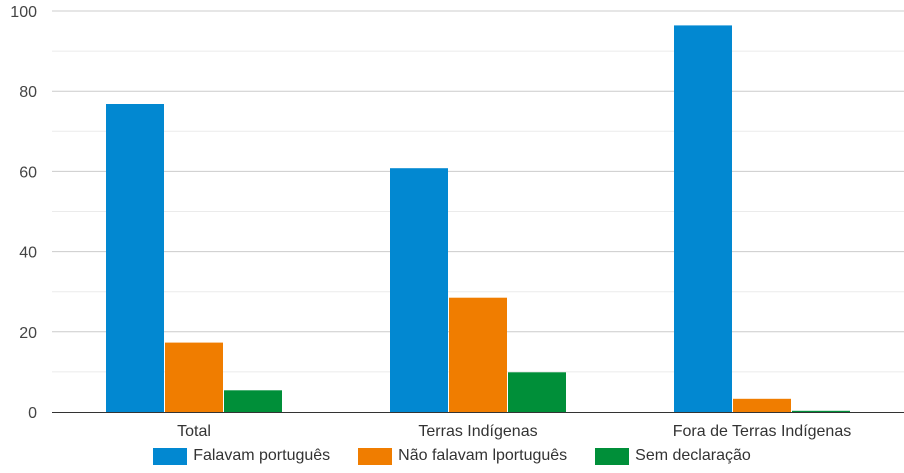 The image size is (904, 473). What do you see at coordinates (28, 172) in the screenshot?
I see `y-tick-label-60: 60` at bounding box center [28, 172].